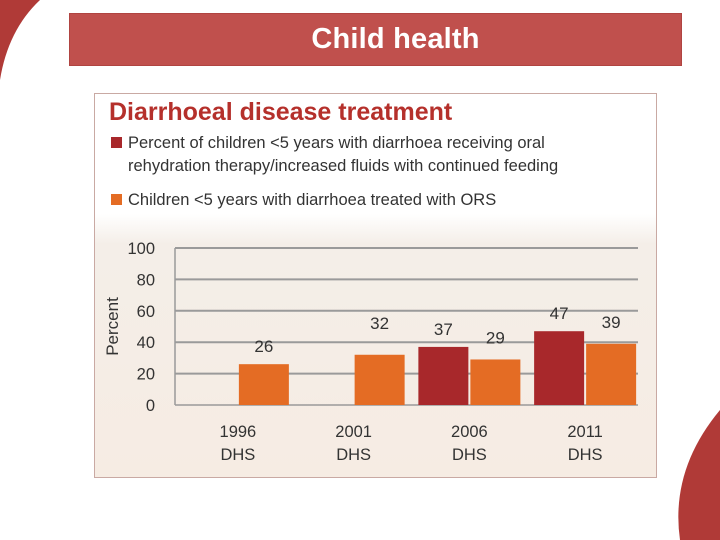  Describe the element at coordinates (146, 343) in the screenshot. I see `y-tick-label: 40` at that location.